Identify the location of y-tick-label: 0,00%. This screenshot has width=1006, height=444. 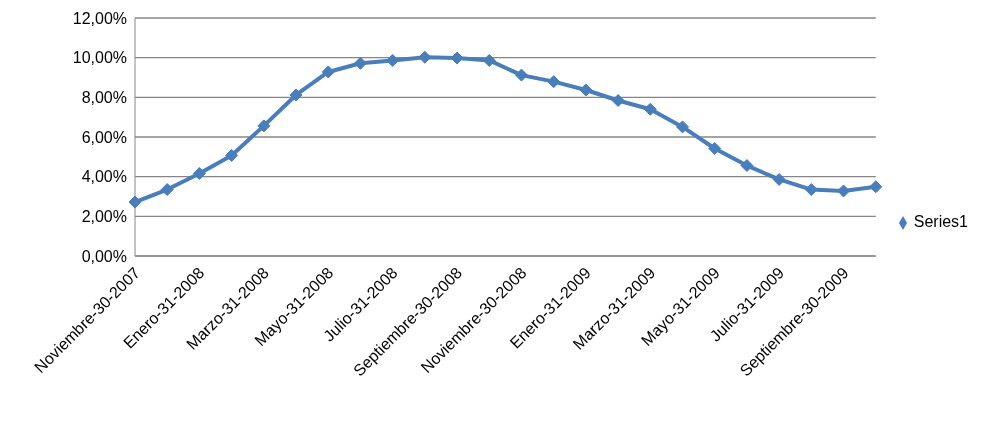
(104, 256).